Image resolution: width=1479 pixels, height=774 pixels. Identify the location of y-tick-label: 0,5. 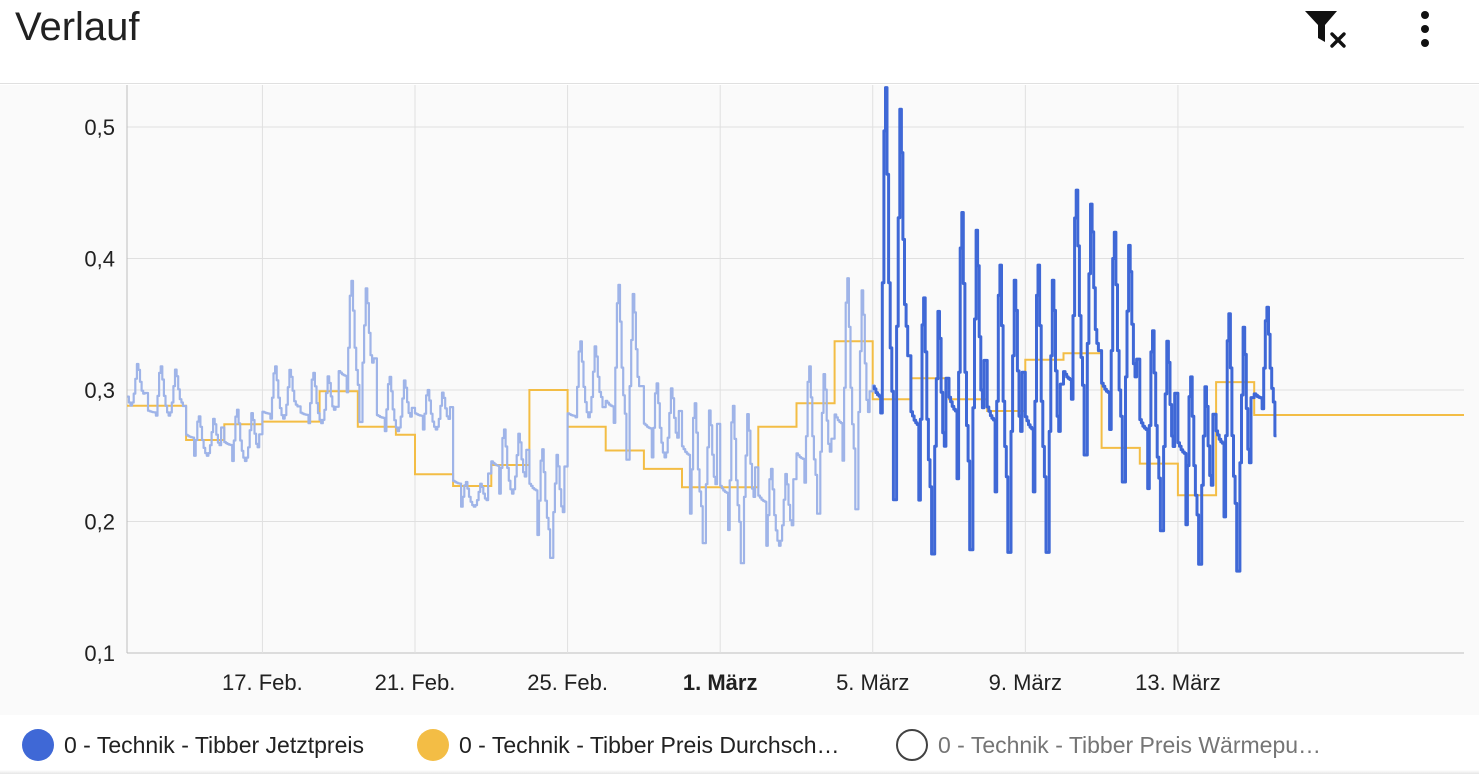
(99, 127).